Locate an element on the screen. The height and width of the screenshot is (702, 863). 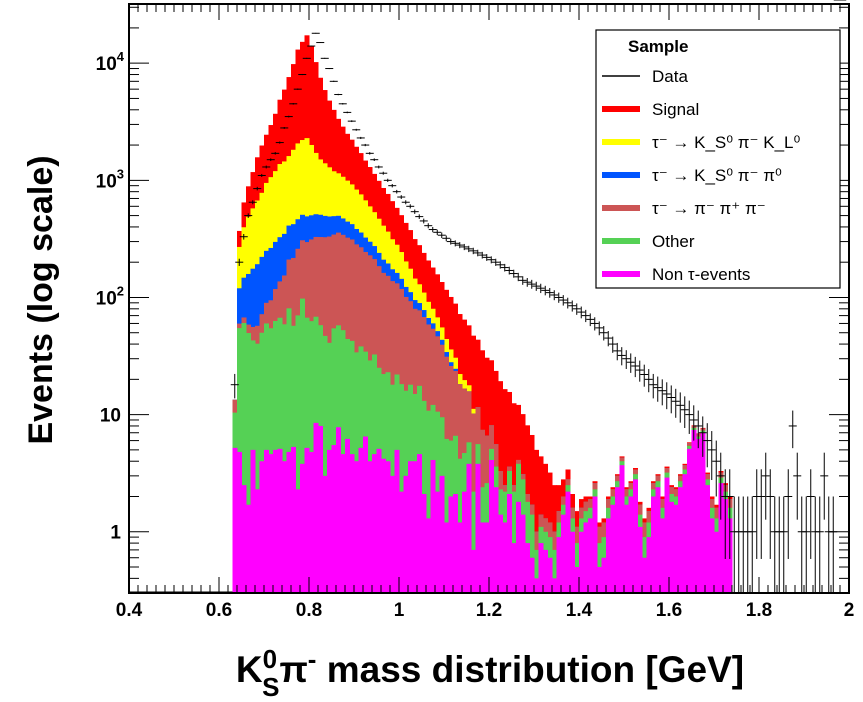
legend-label: τ⁻ → K_S⁰ π⁻ π⁰ is located at coordinates (717, 175).